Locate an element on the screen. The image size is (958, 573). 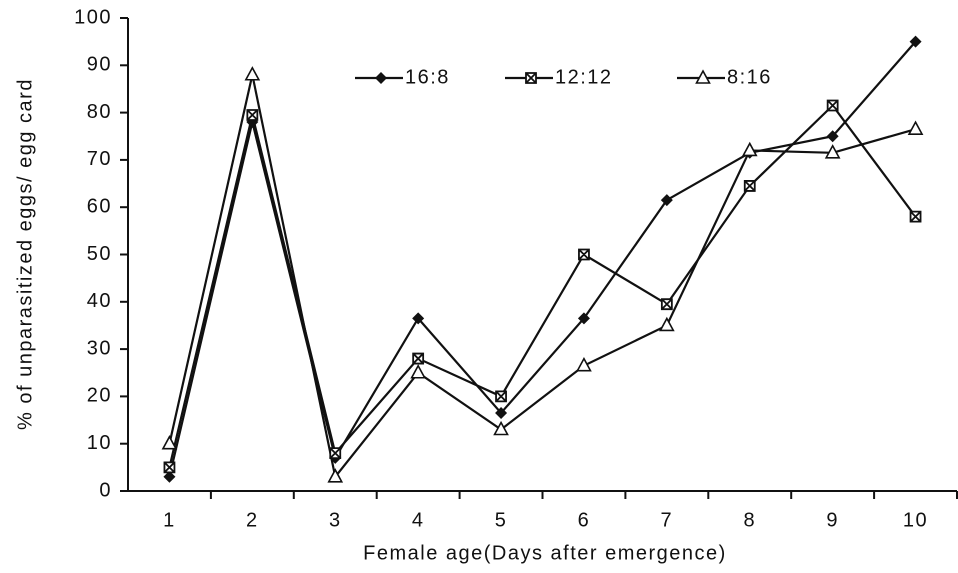
x-axis-label: Female age(Days after emergence) is located at coordinates (545, 553).